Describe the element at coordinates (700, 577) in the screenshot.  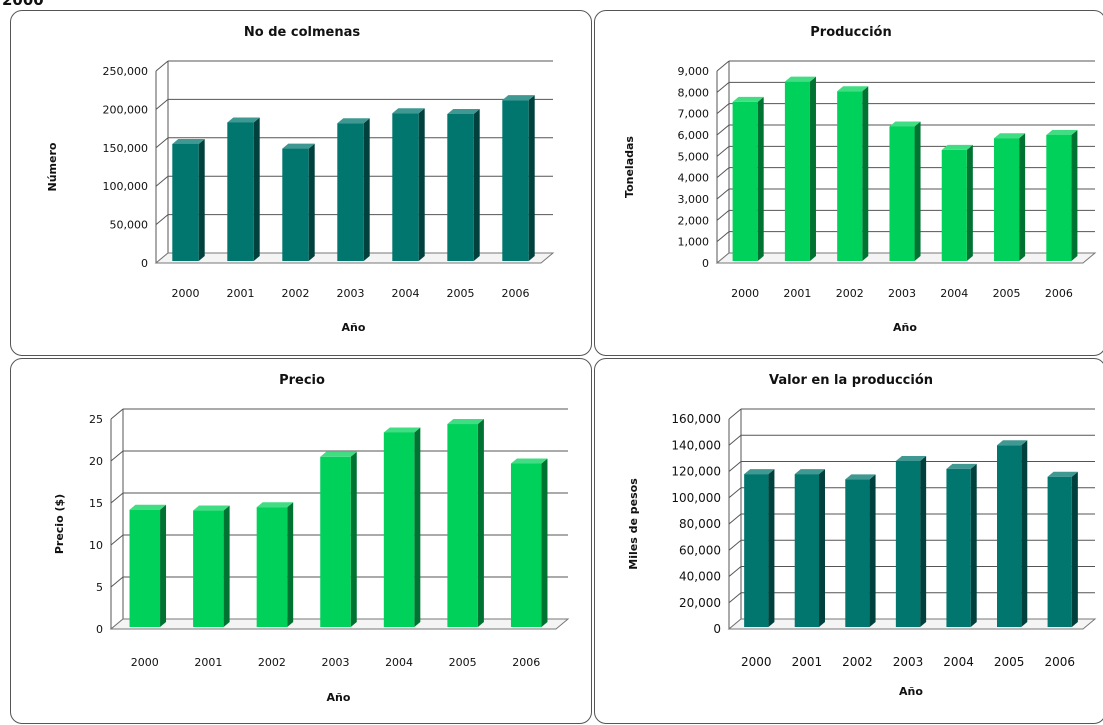
I see `y-tick-label: 40,000` at that location.